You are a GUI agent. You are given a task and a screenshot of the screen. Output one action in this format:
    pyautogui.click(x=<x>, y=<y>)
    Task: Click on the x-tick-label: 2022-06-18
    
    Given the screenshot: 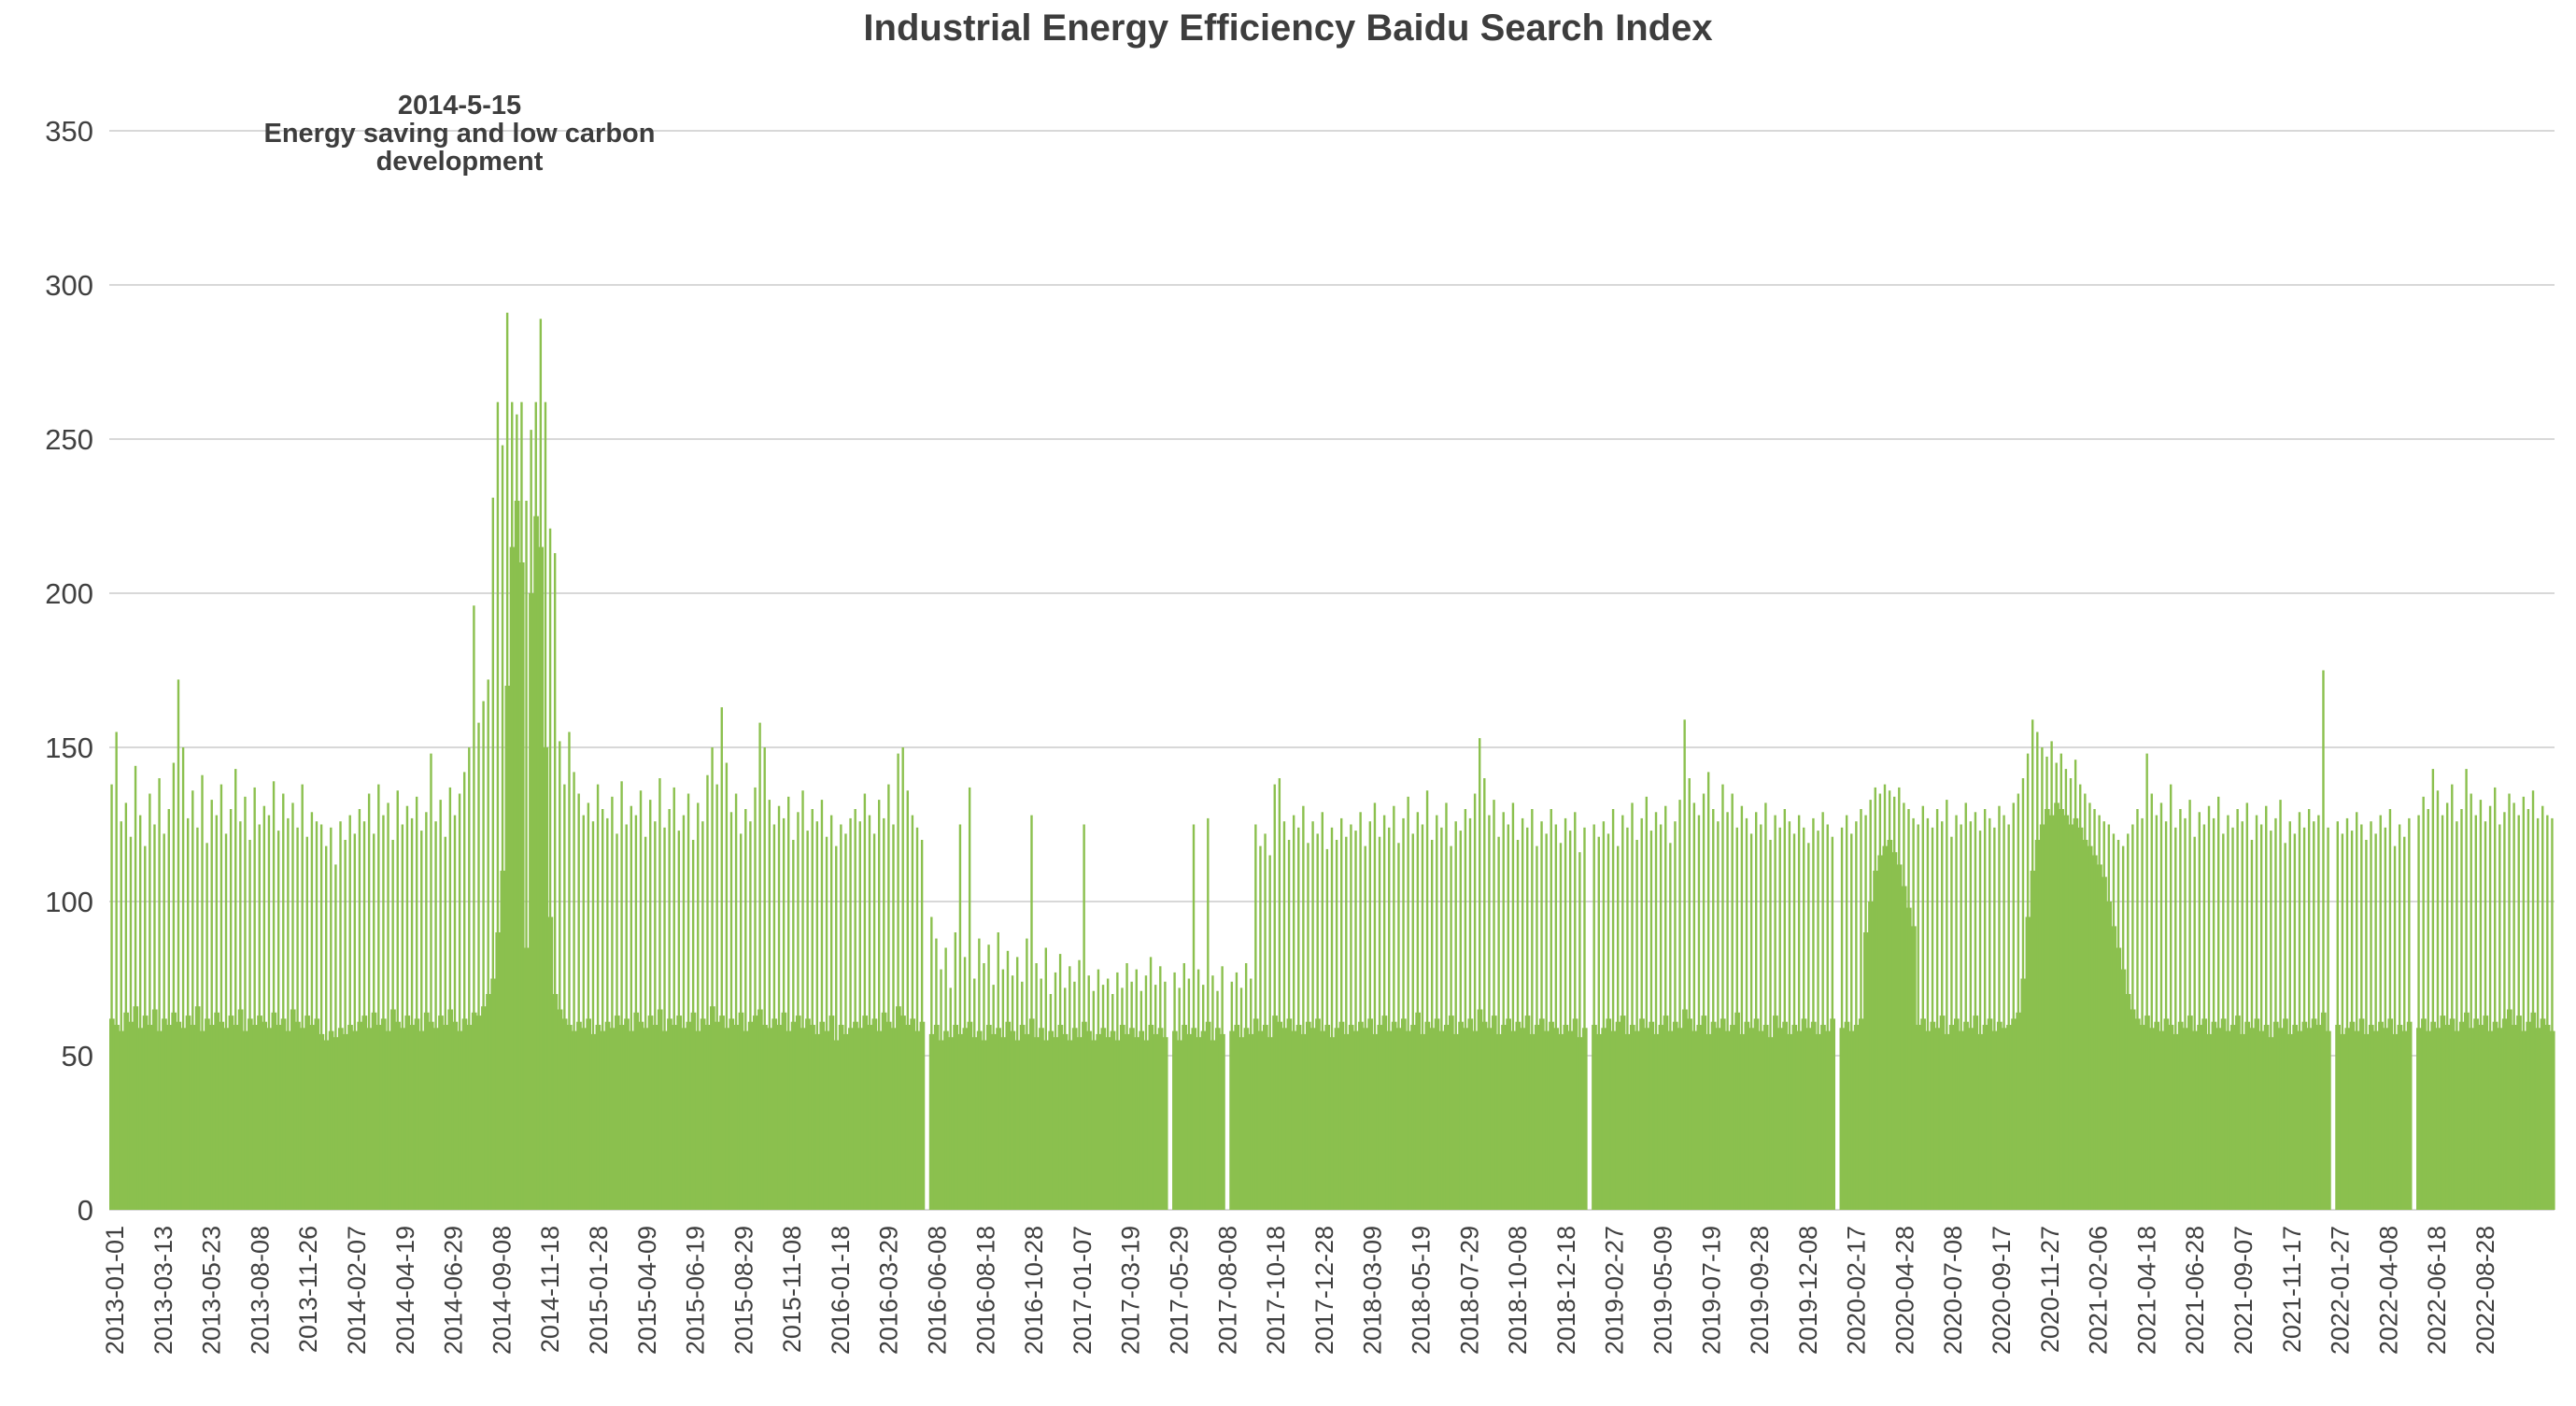 What is the action you would take?
    pyautogui.click(x=2437, y=1290)
    